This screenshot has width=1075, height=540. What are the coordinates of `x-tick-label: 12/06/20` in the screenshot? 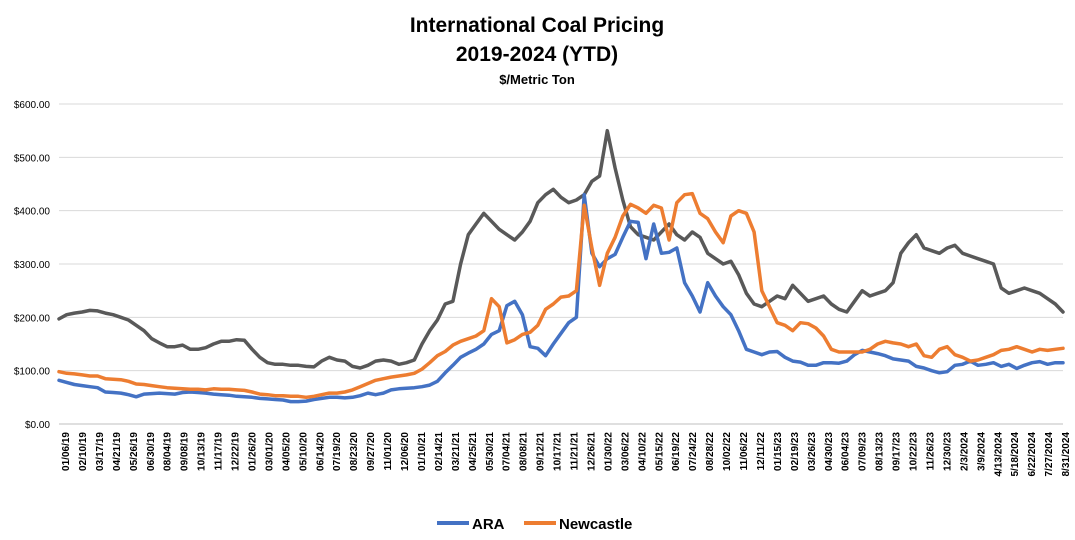 It's located at (405, 451).